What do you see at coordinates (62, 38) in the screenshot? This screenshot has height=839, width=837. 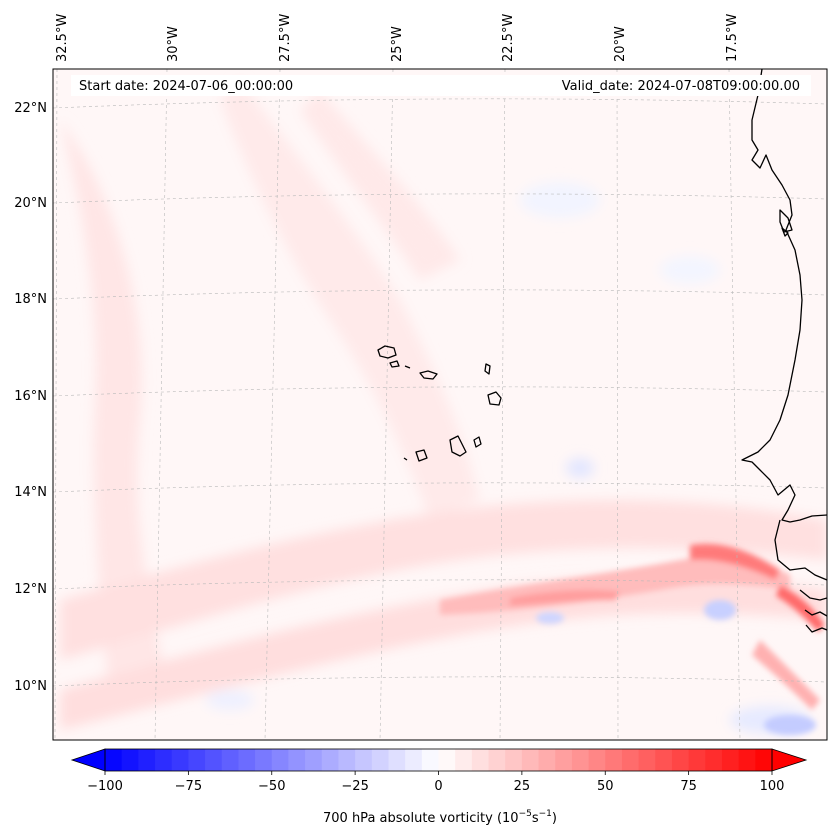 I see `lon-label: 32.5°W` at bounding box center [62, 38].